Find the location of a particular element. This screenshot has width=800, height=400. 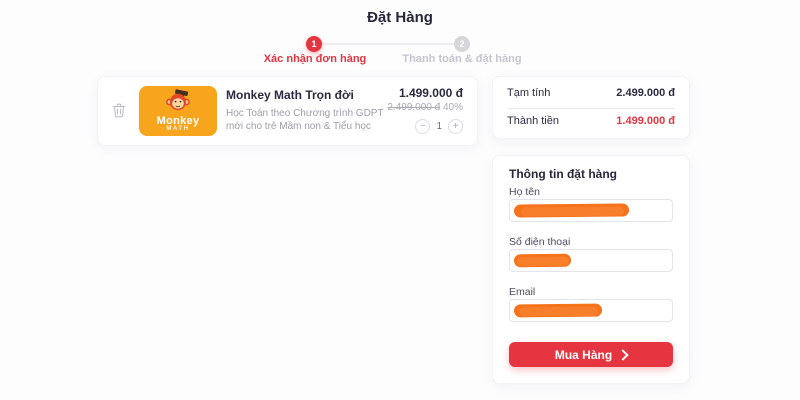

product-description-line2: mới cho trẻ Mầm non & Tiểu học is located at coordinates (298, 126).